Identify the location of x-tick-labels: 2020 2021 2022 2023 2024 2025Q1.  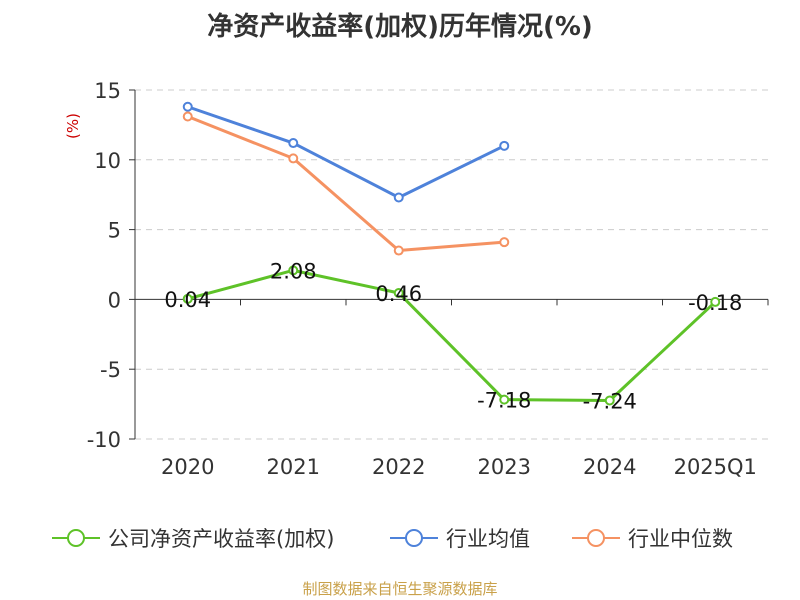
(459, 467).